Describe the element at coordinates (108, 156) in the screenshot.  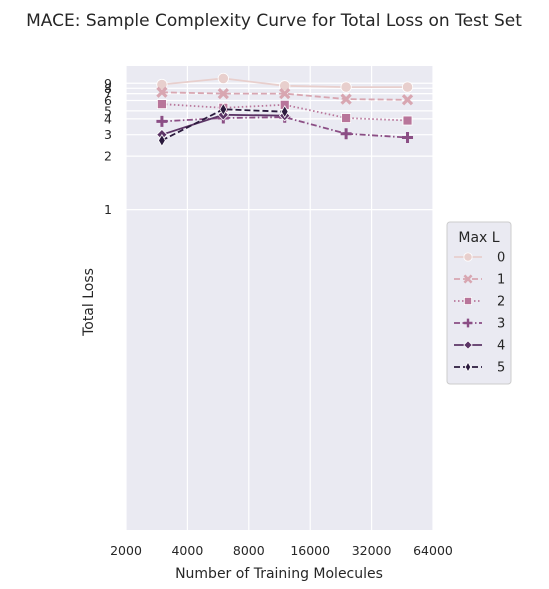
I see `y-tick-label: 2` at that location.